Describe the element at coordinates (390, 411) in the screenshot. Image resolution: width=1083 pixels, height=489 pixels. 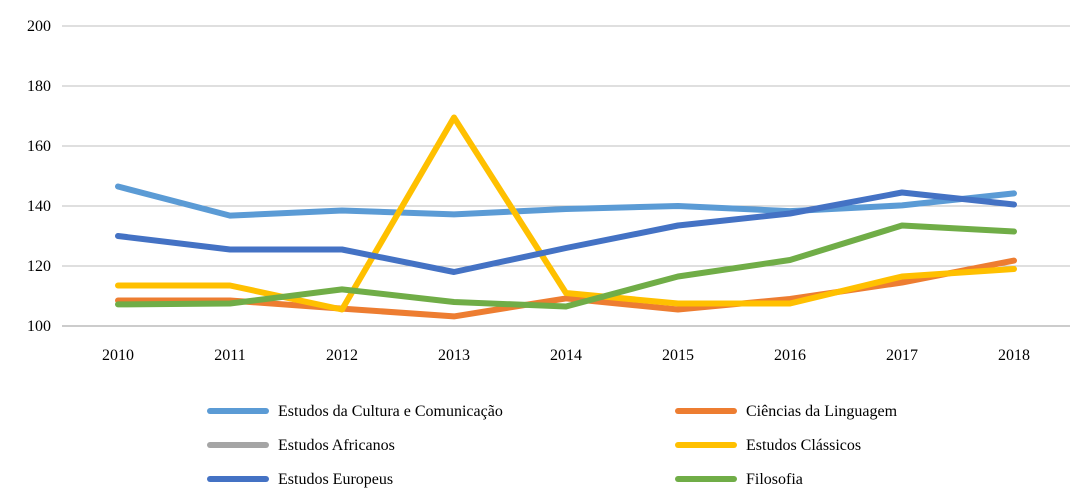
I see `legend-label: Estudos da Cultura e Comunicação` at that location.